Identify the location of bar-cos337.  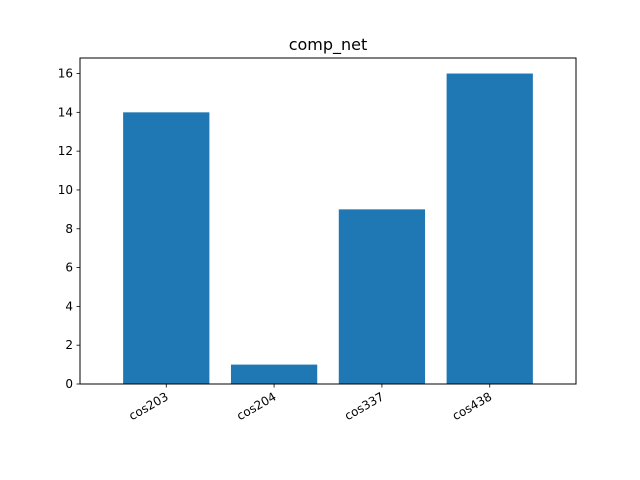
(382, 296).